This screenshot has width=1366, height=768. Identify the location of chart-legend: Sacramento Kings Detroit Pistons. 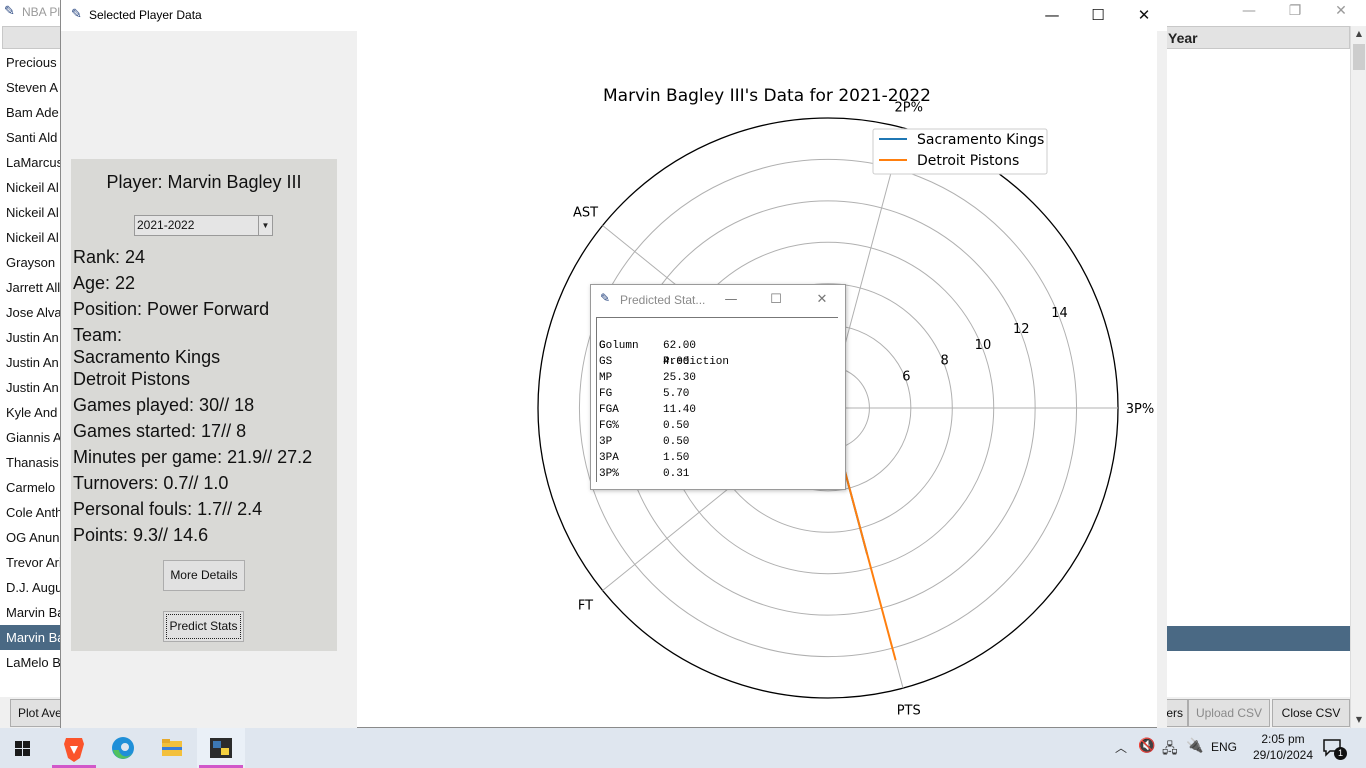
(960, 151).